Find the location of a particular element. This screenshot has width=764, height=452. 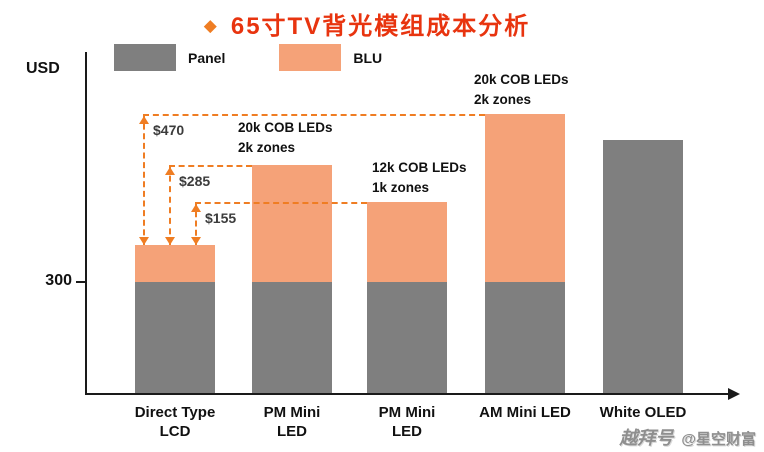

category-label: AM Mini LED is located at coordinates (525, 412).